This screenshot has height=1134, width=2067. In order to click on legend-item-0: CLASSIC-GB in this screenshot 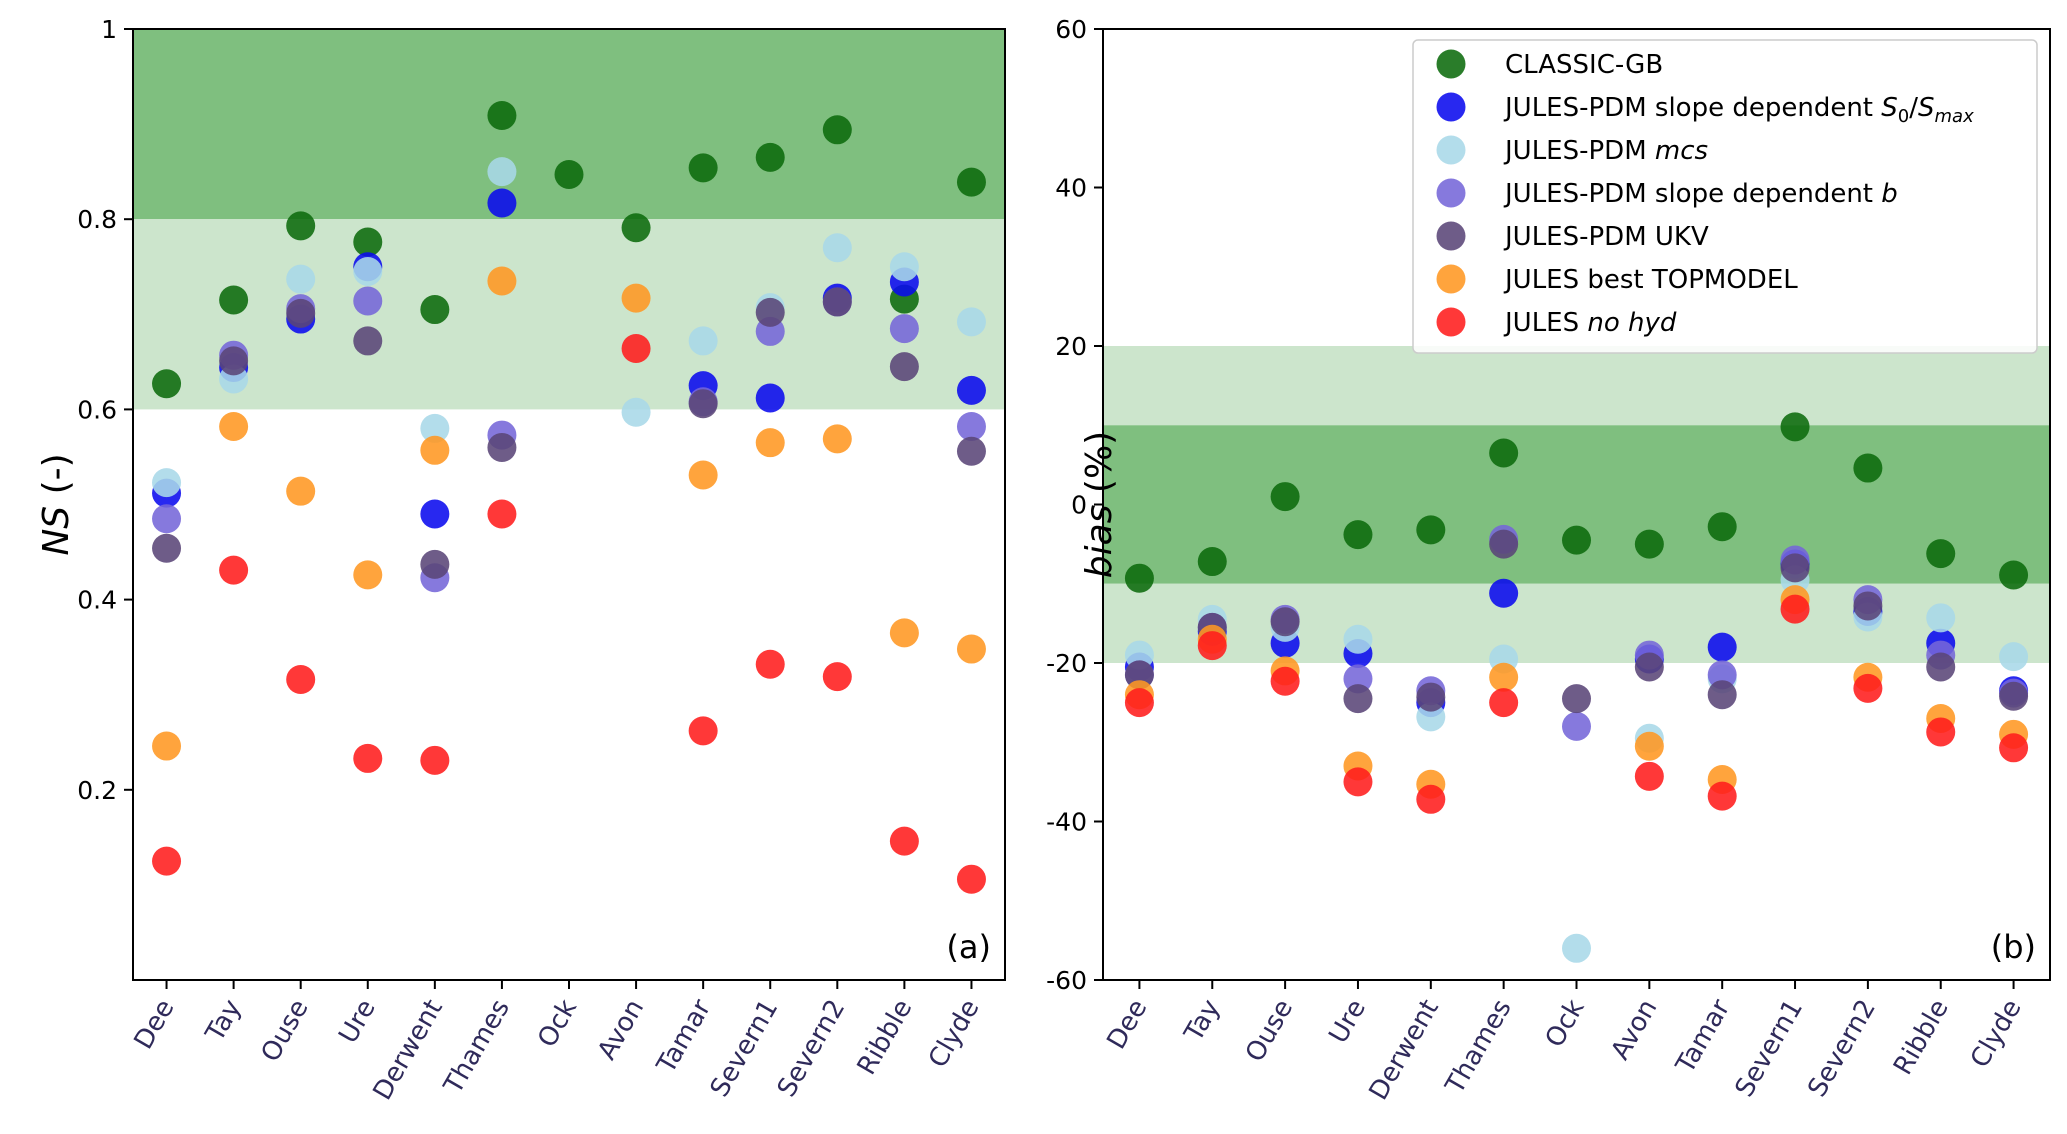, I will do `click(1549, 64)`.